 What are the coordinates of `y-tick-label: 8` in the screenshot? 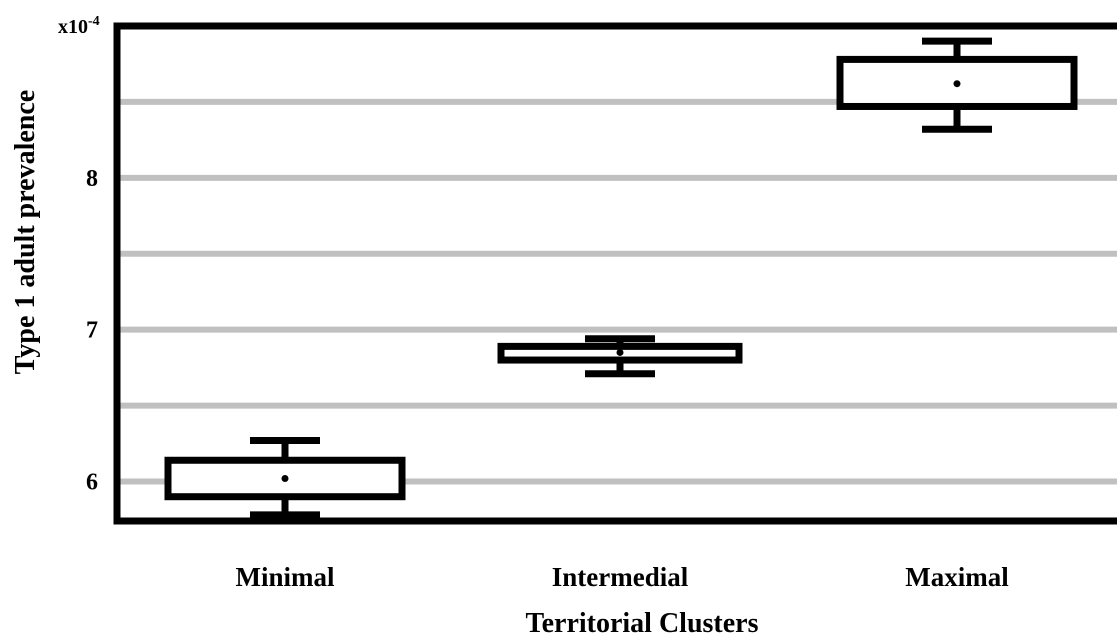 It's located at (92, 179).